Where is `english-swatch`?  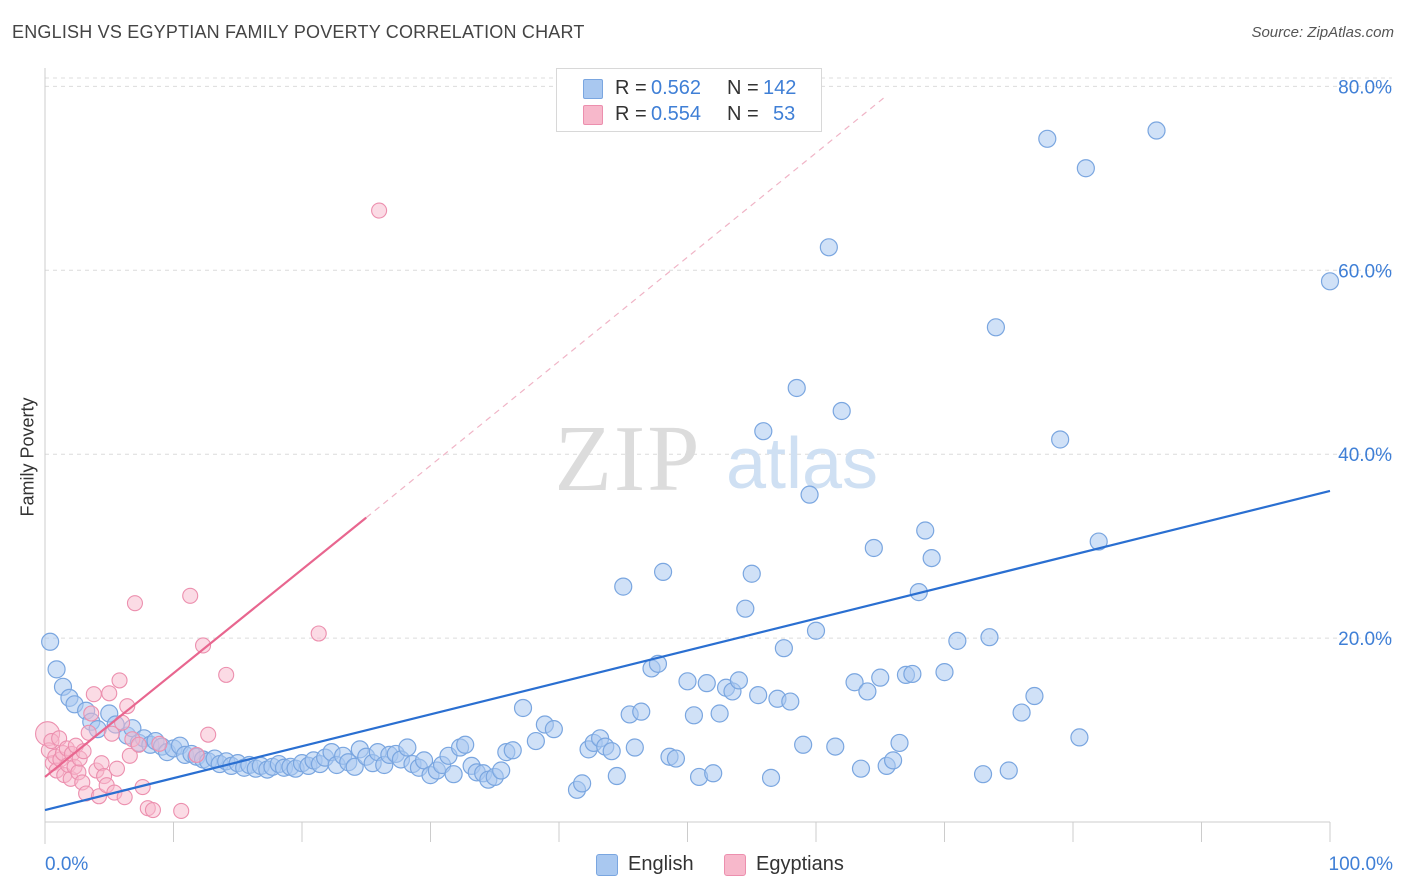 english-swatch is located at coordinates (593, 89).